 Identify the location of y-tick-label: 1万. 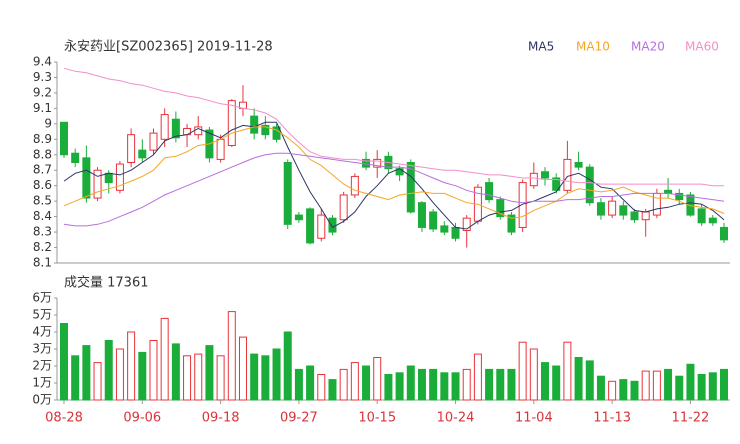
(42, 383).